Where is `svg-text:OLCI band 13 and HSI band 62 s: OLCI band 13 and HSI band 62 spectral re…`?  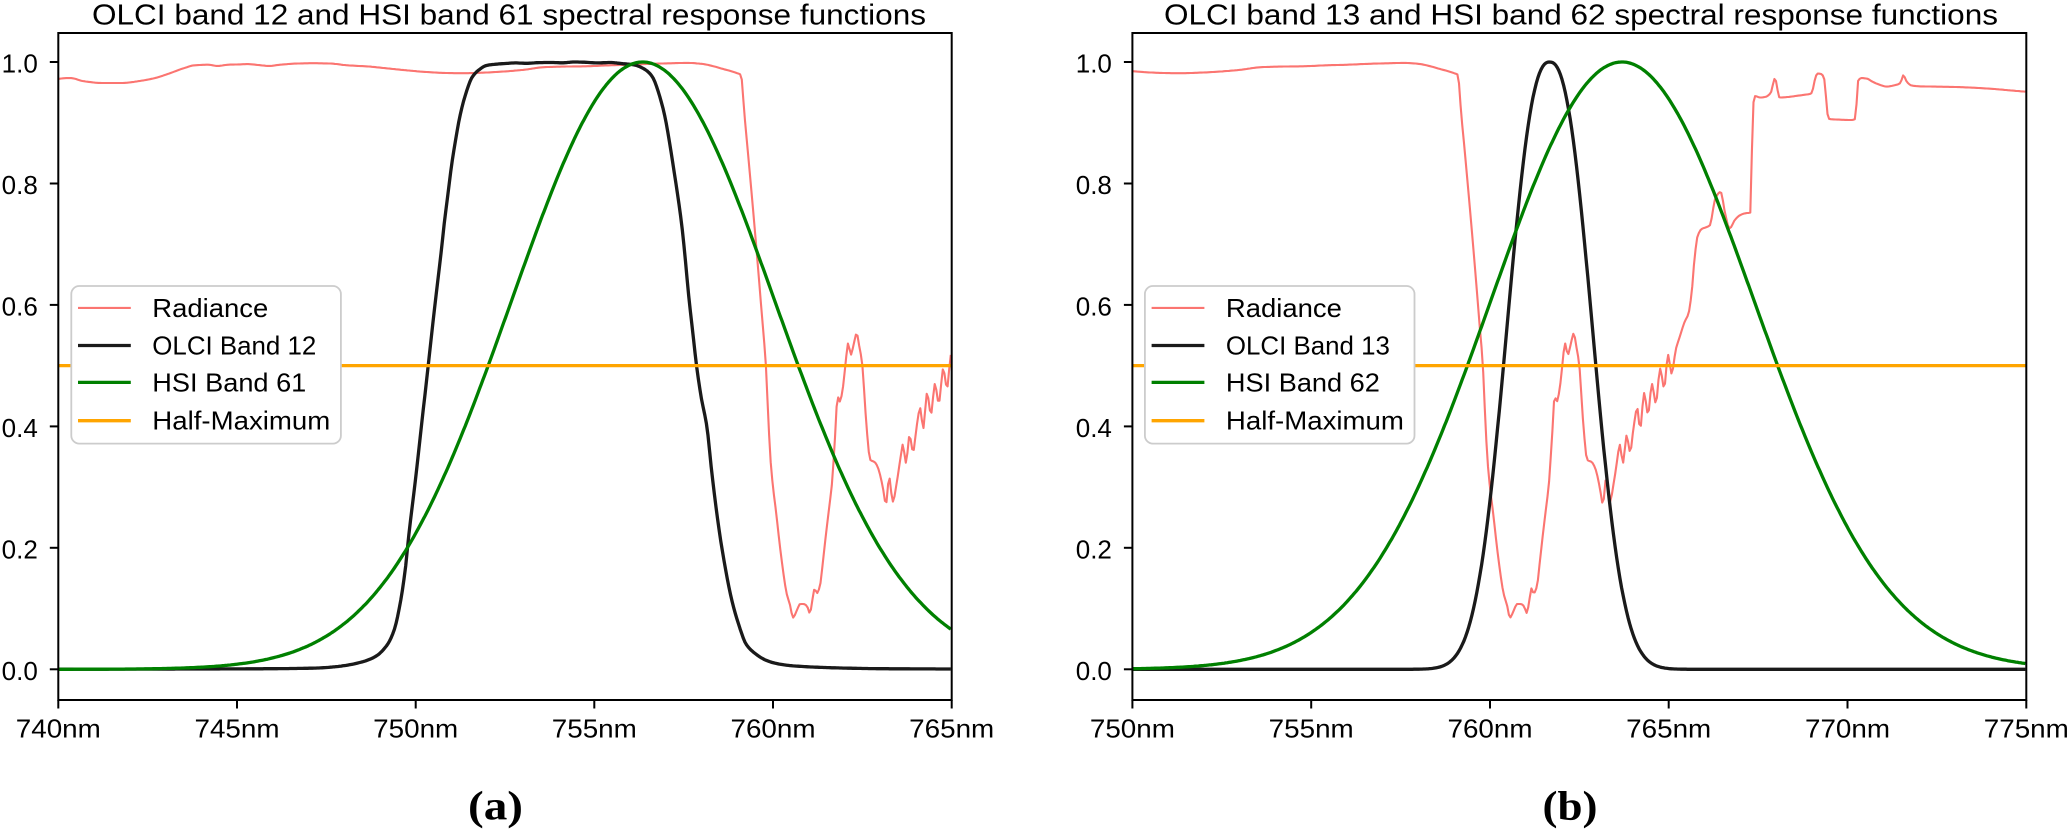
svg-text:OLCI band 13 and HSI band 62 s: OLCI band 13 and HSI band 62 spectral re… is located at coordinates (1581, 16).